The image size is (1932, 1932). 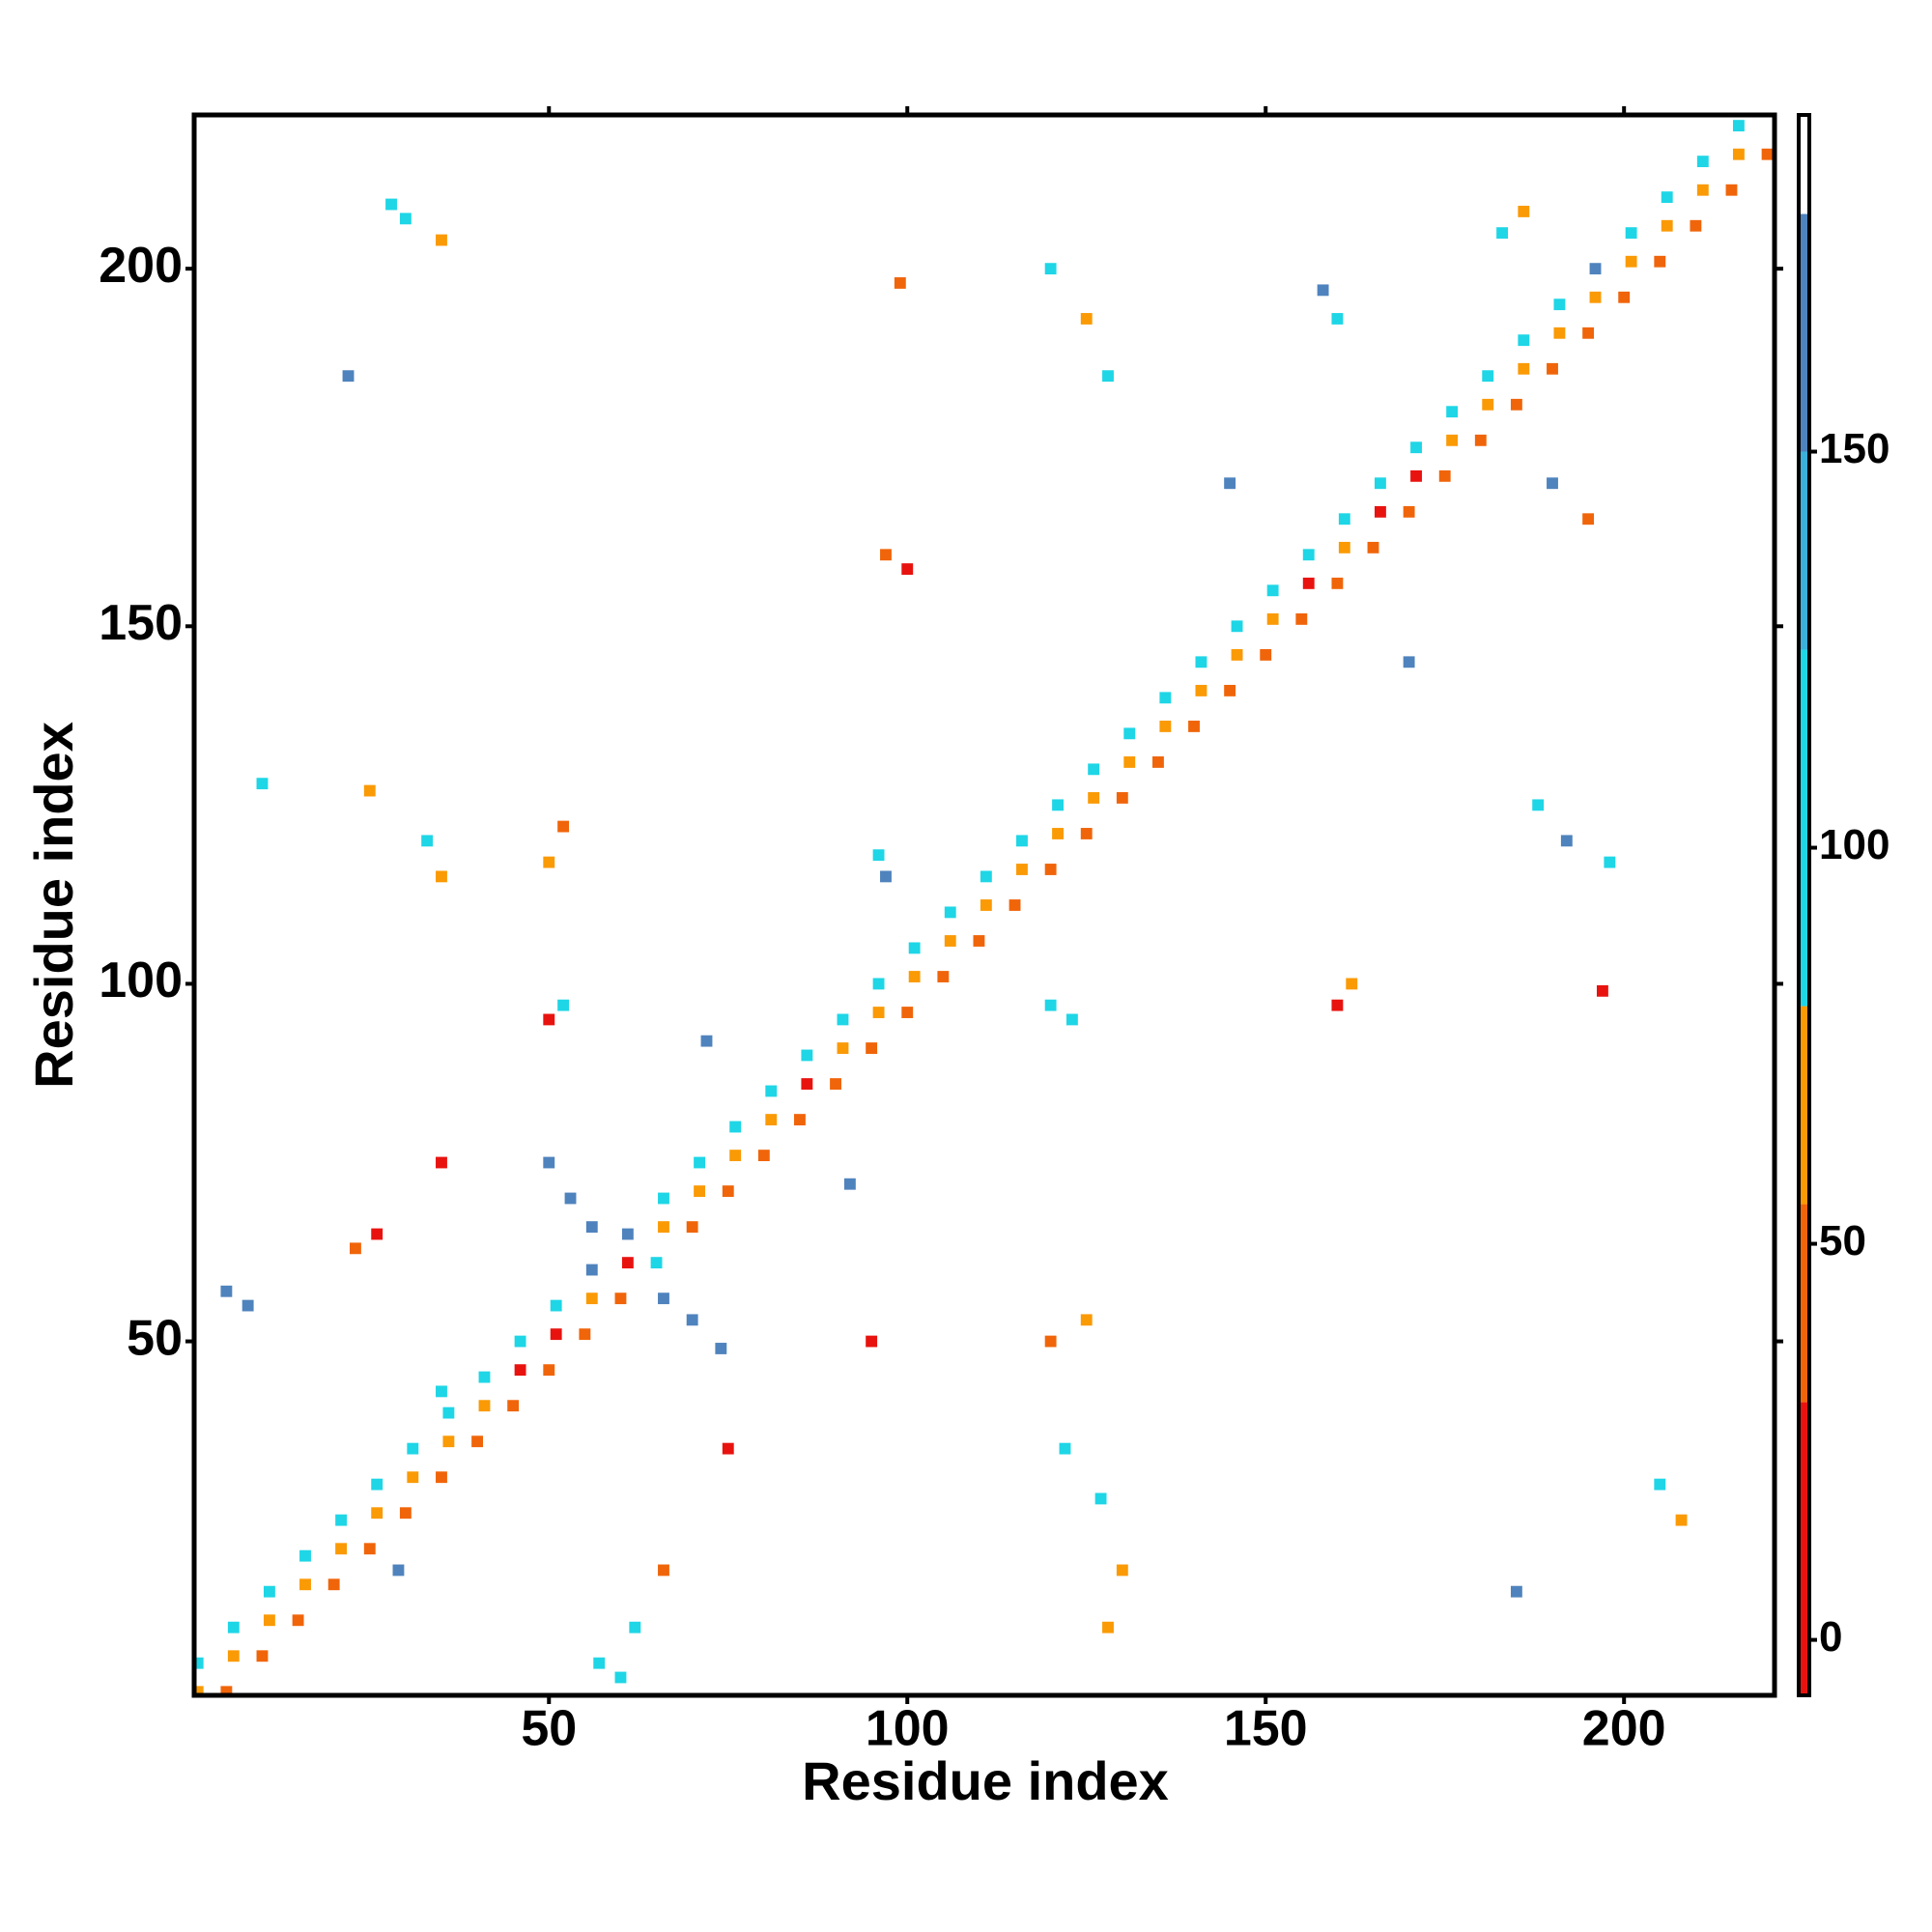 I want to click on x-tick-label: 150, so click(x=1266, y=1729).